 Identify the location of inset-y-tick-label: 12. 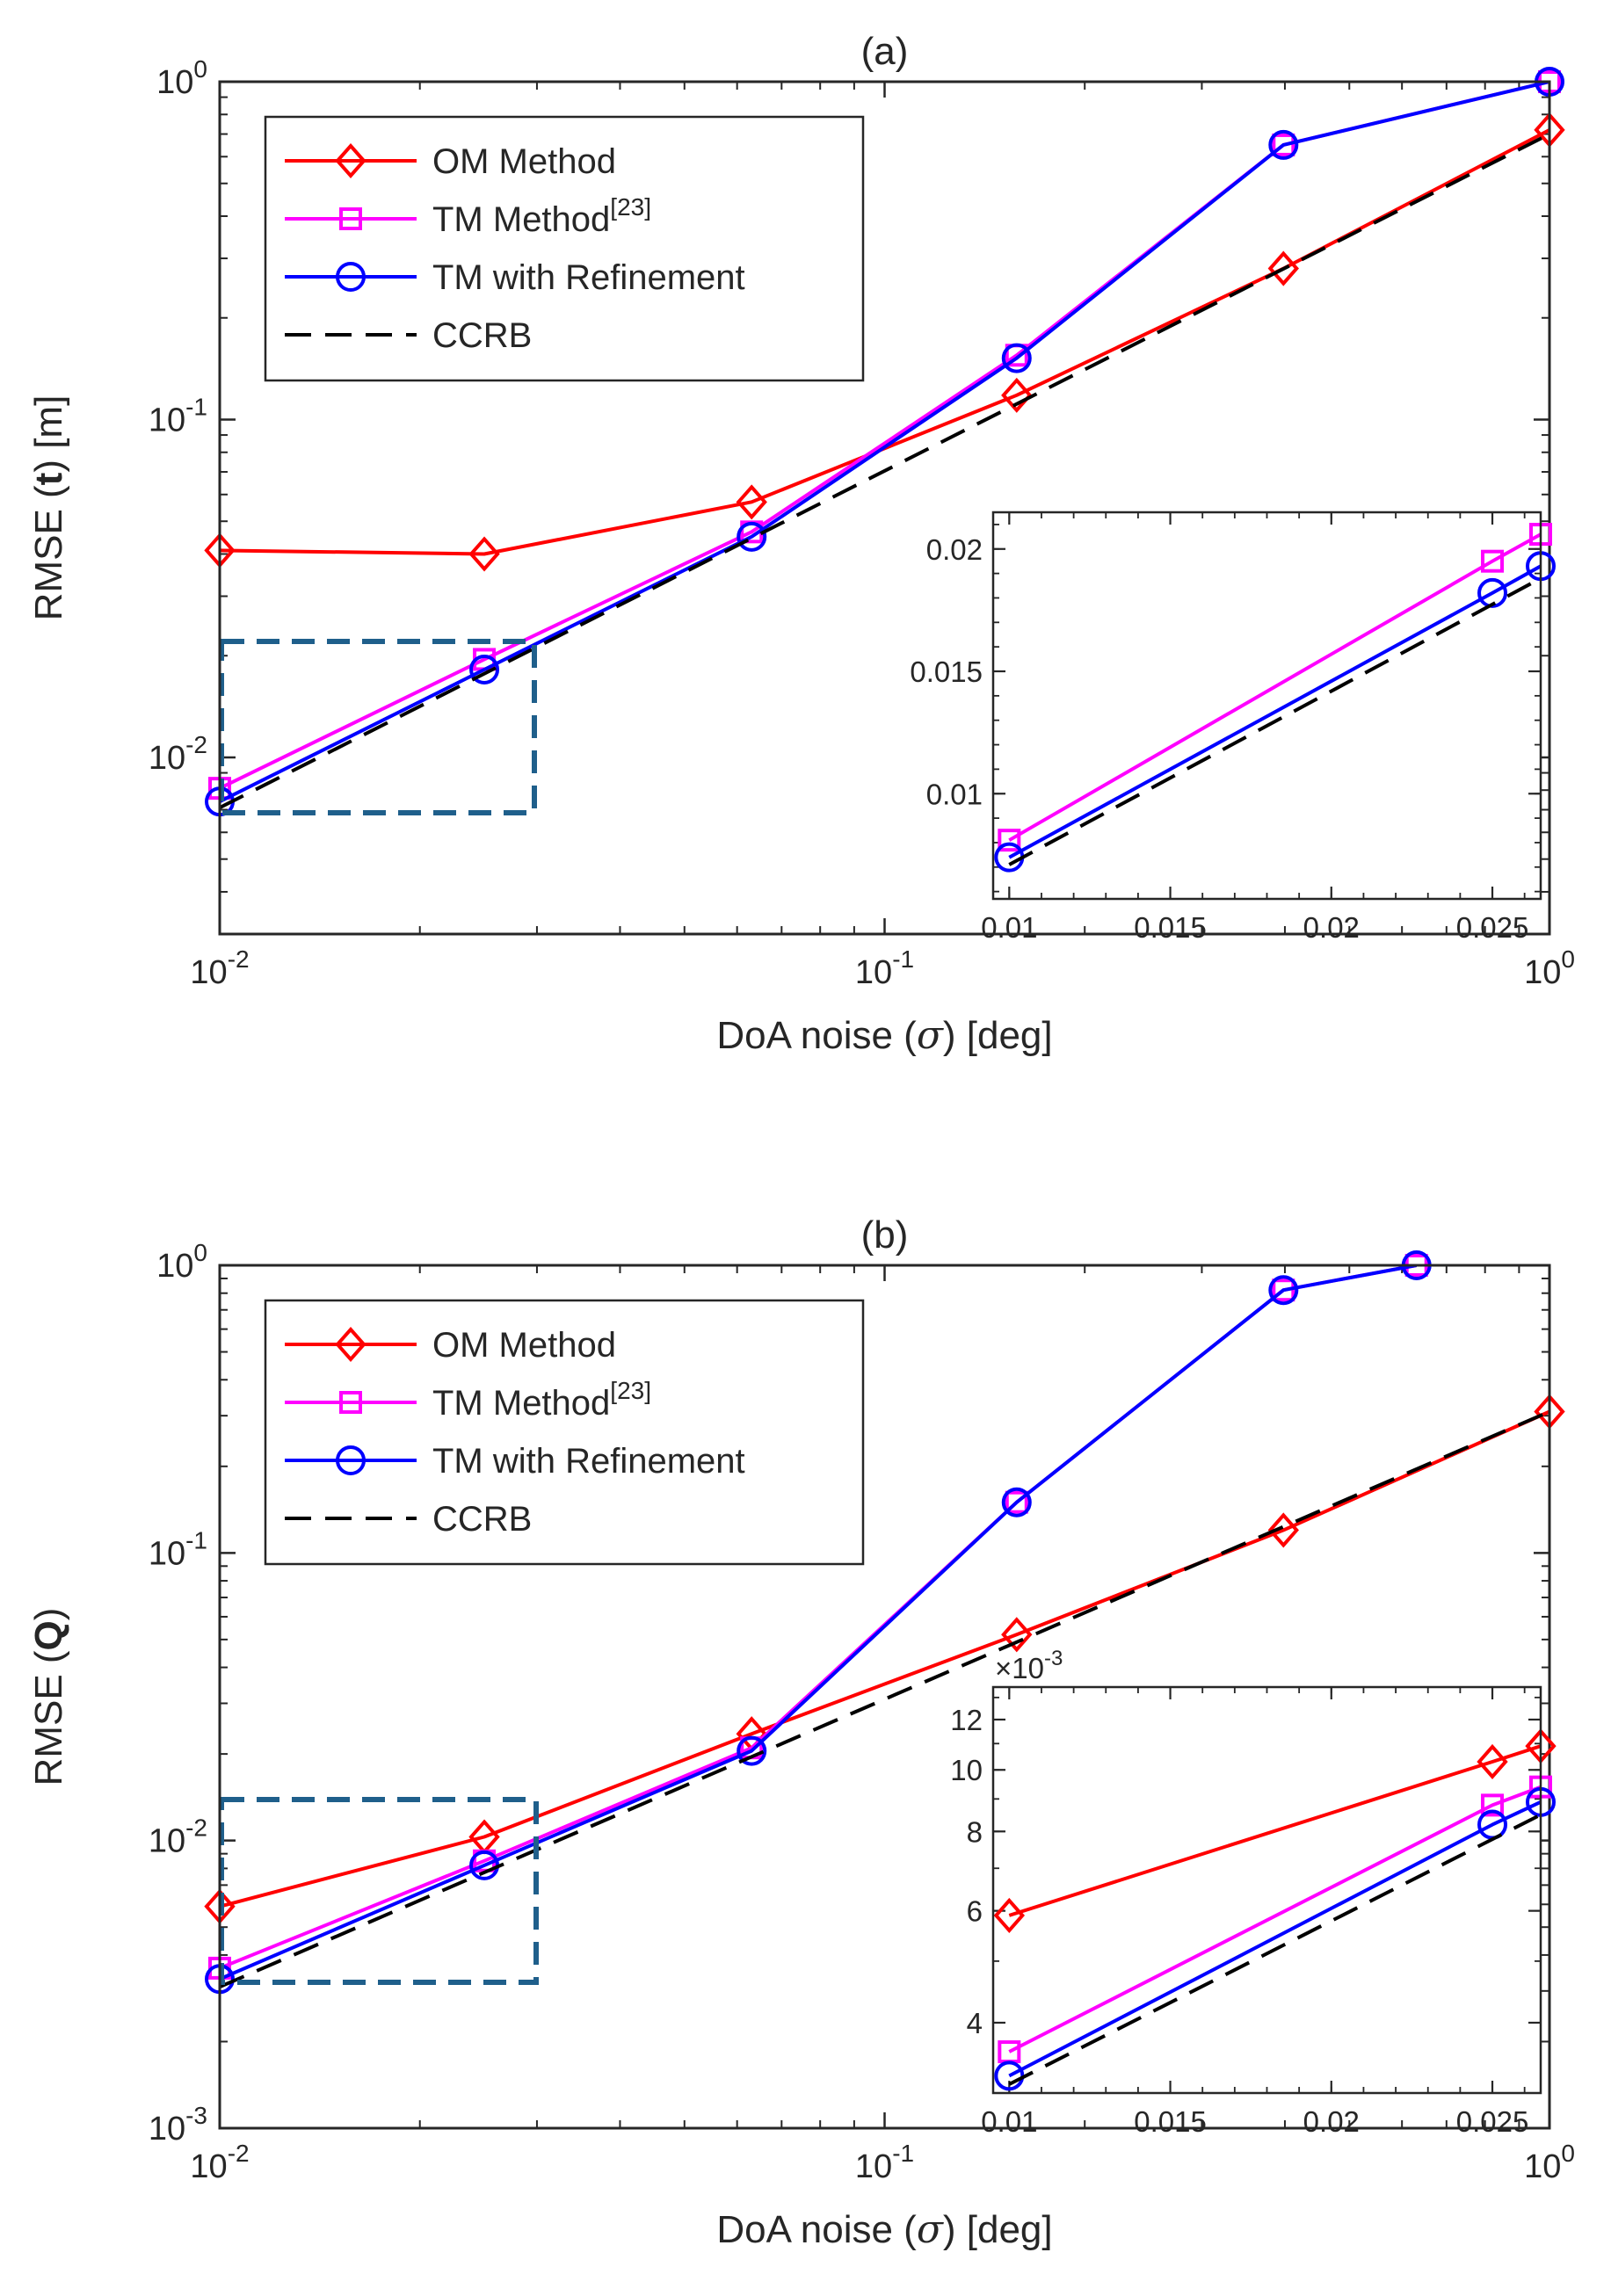
(966, 1720).